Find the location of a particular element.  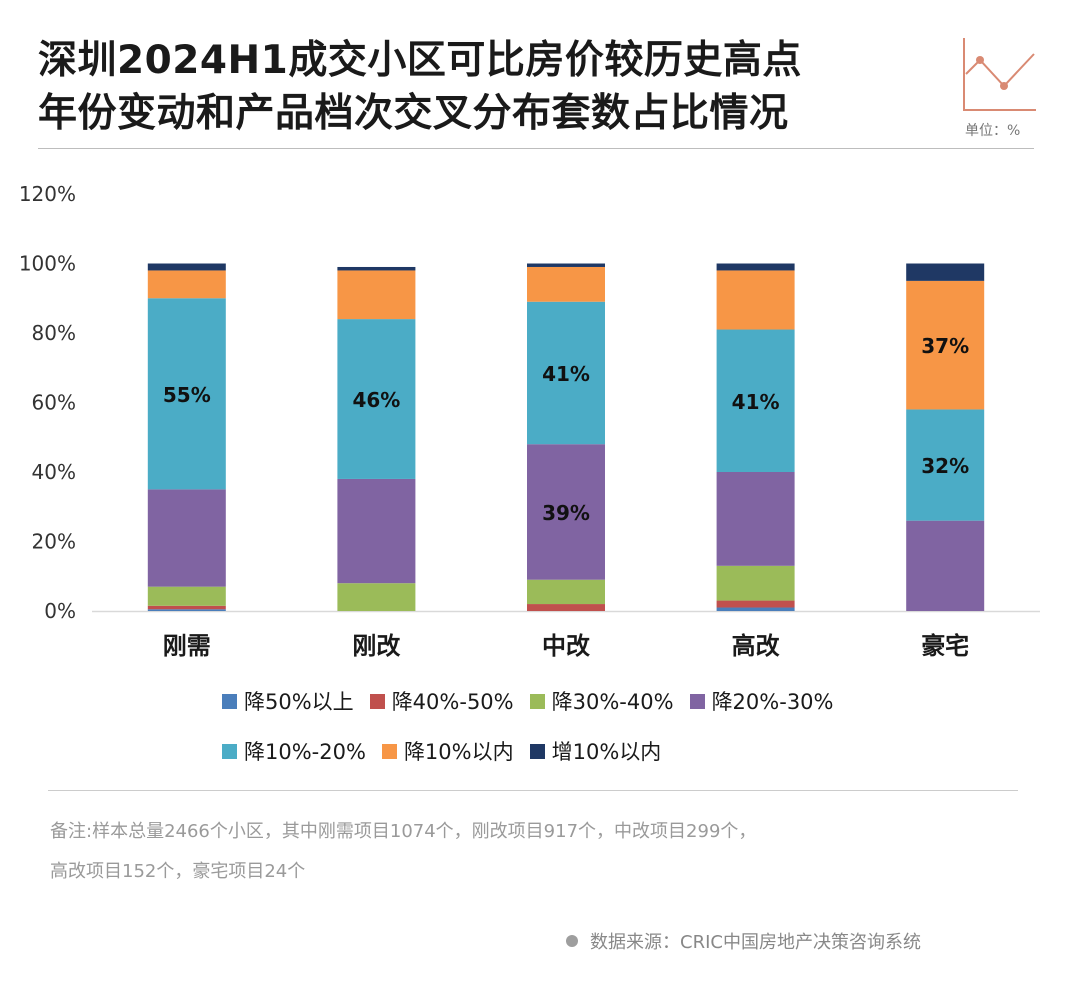

data-label: 46% is located at coordinates (376, 400).